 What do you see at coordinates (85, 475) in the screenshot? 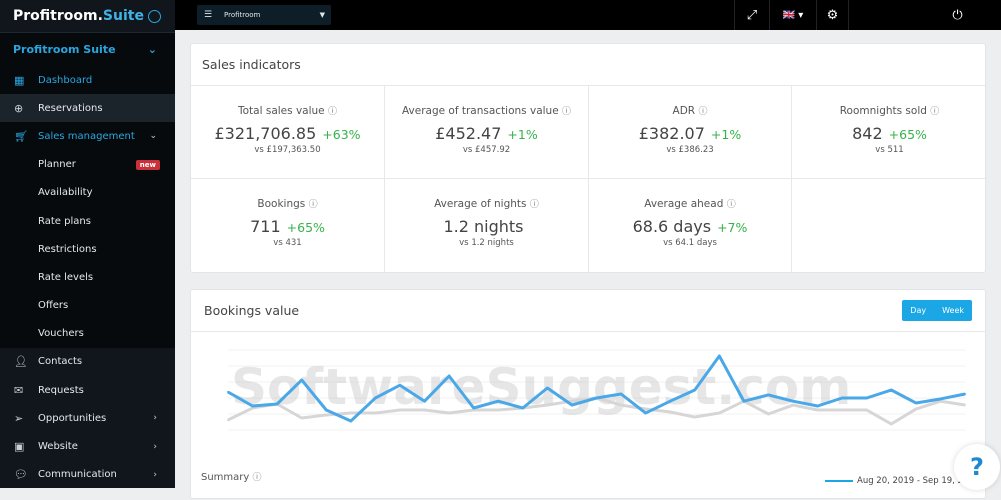
I see `sidebar-item-communication: 💬︎ Communication ›` at bounding box center [85, 475].